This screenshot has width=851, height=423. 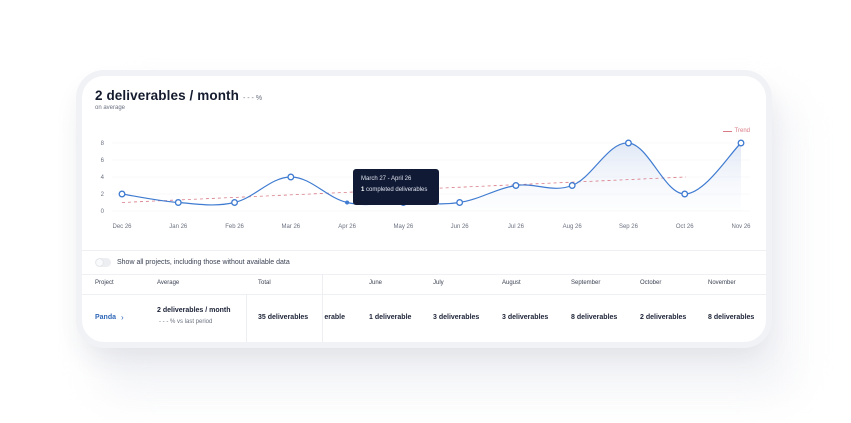 What do you see at coordinates (103, 212) in the screenshot?
I see `y-tick-label: 0` at bounding box center [103, 212].